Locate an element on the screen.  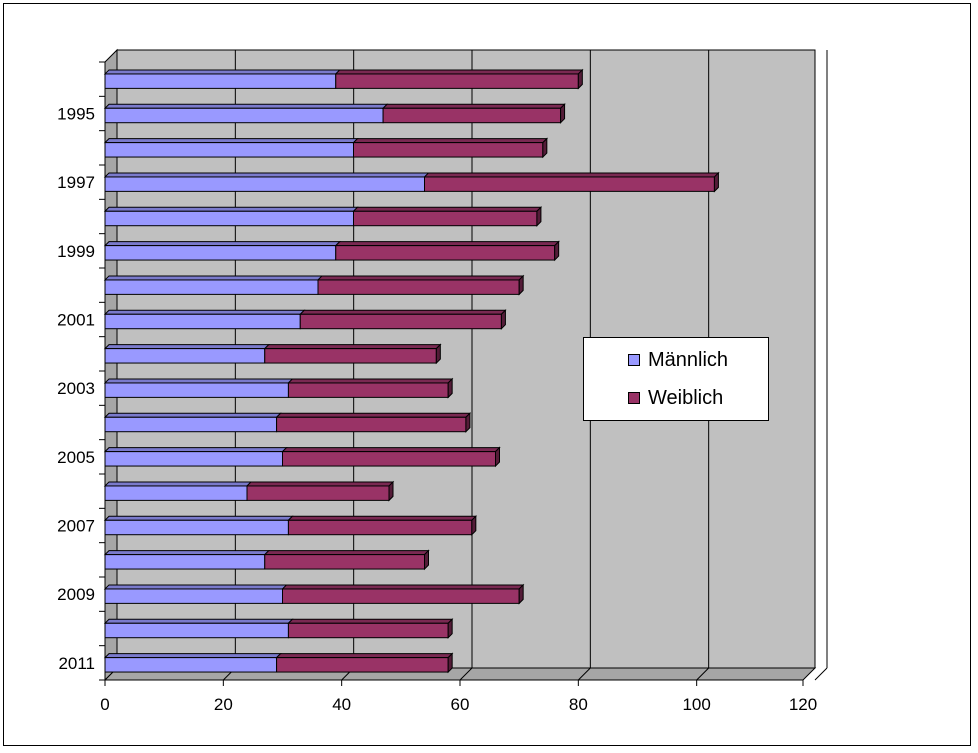
bar-top-weiblich-2004 is located at coordinates (373, 415).